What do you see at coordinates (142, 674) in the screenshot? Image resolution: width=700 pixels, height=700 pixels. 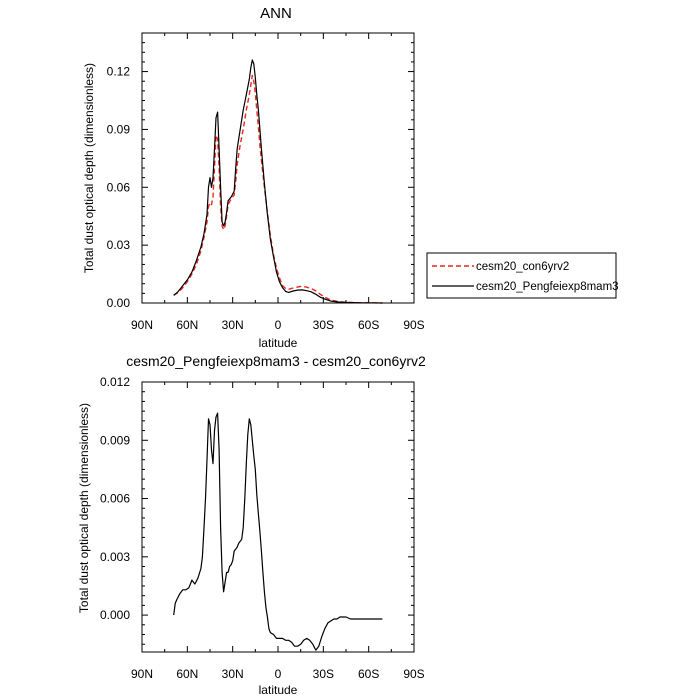 I see `bottom-x-tick-label: 90N` at bounding box center [142, 674].